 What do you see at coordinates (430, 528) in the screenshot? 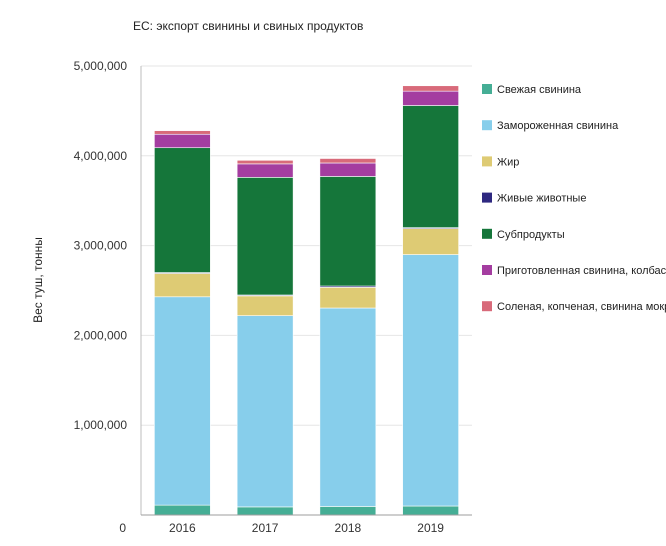
I see `x-tick-label: 2019` at bounding box center [430, 528].